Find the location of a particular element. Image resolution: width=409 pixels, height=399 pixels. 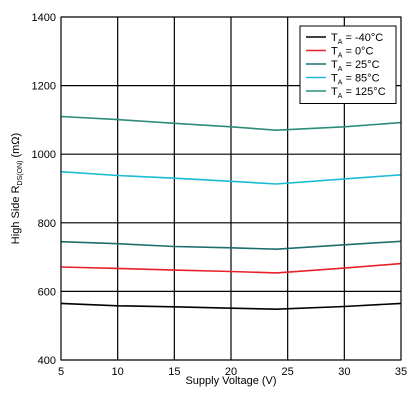

x-tick-label: 20 is located at coordinates (231, 372).